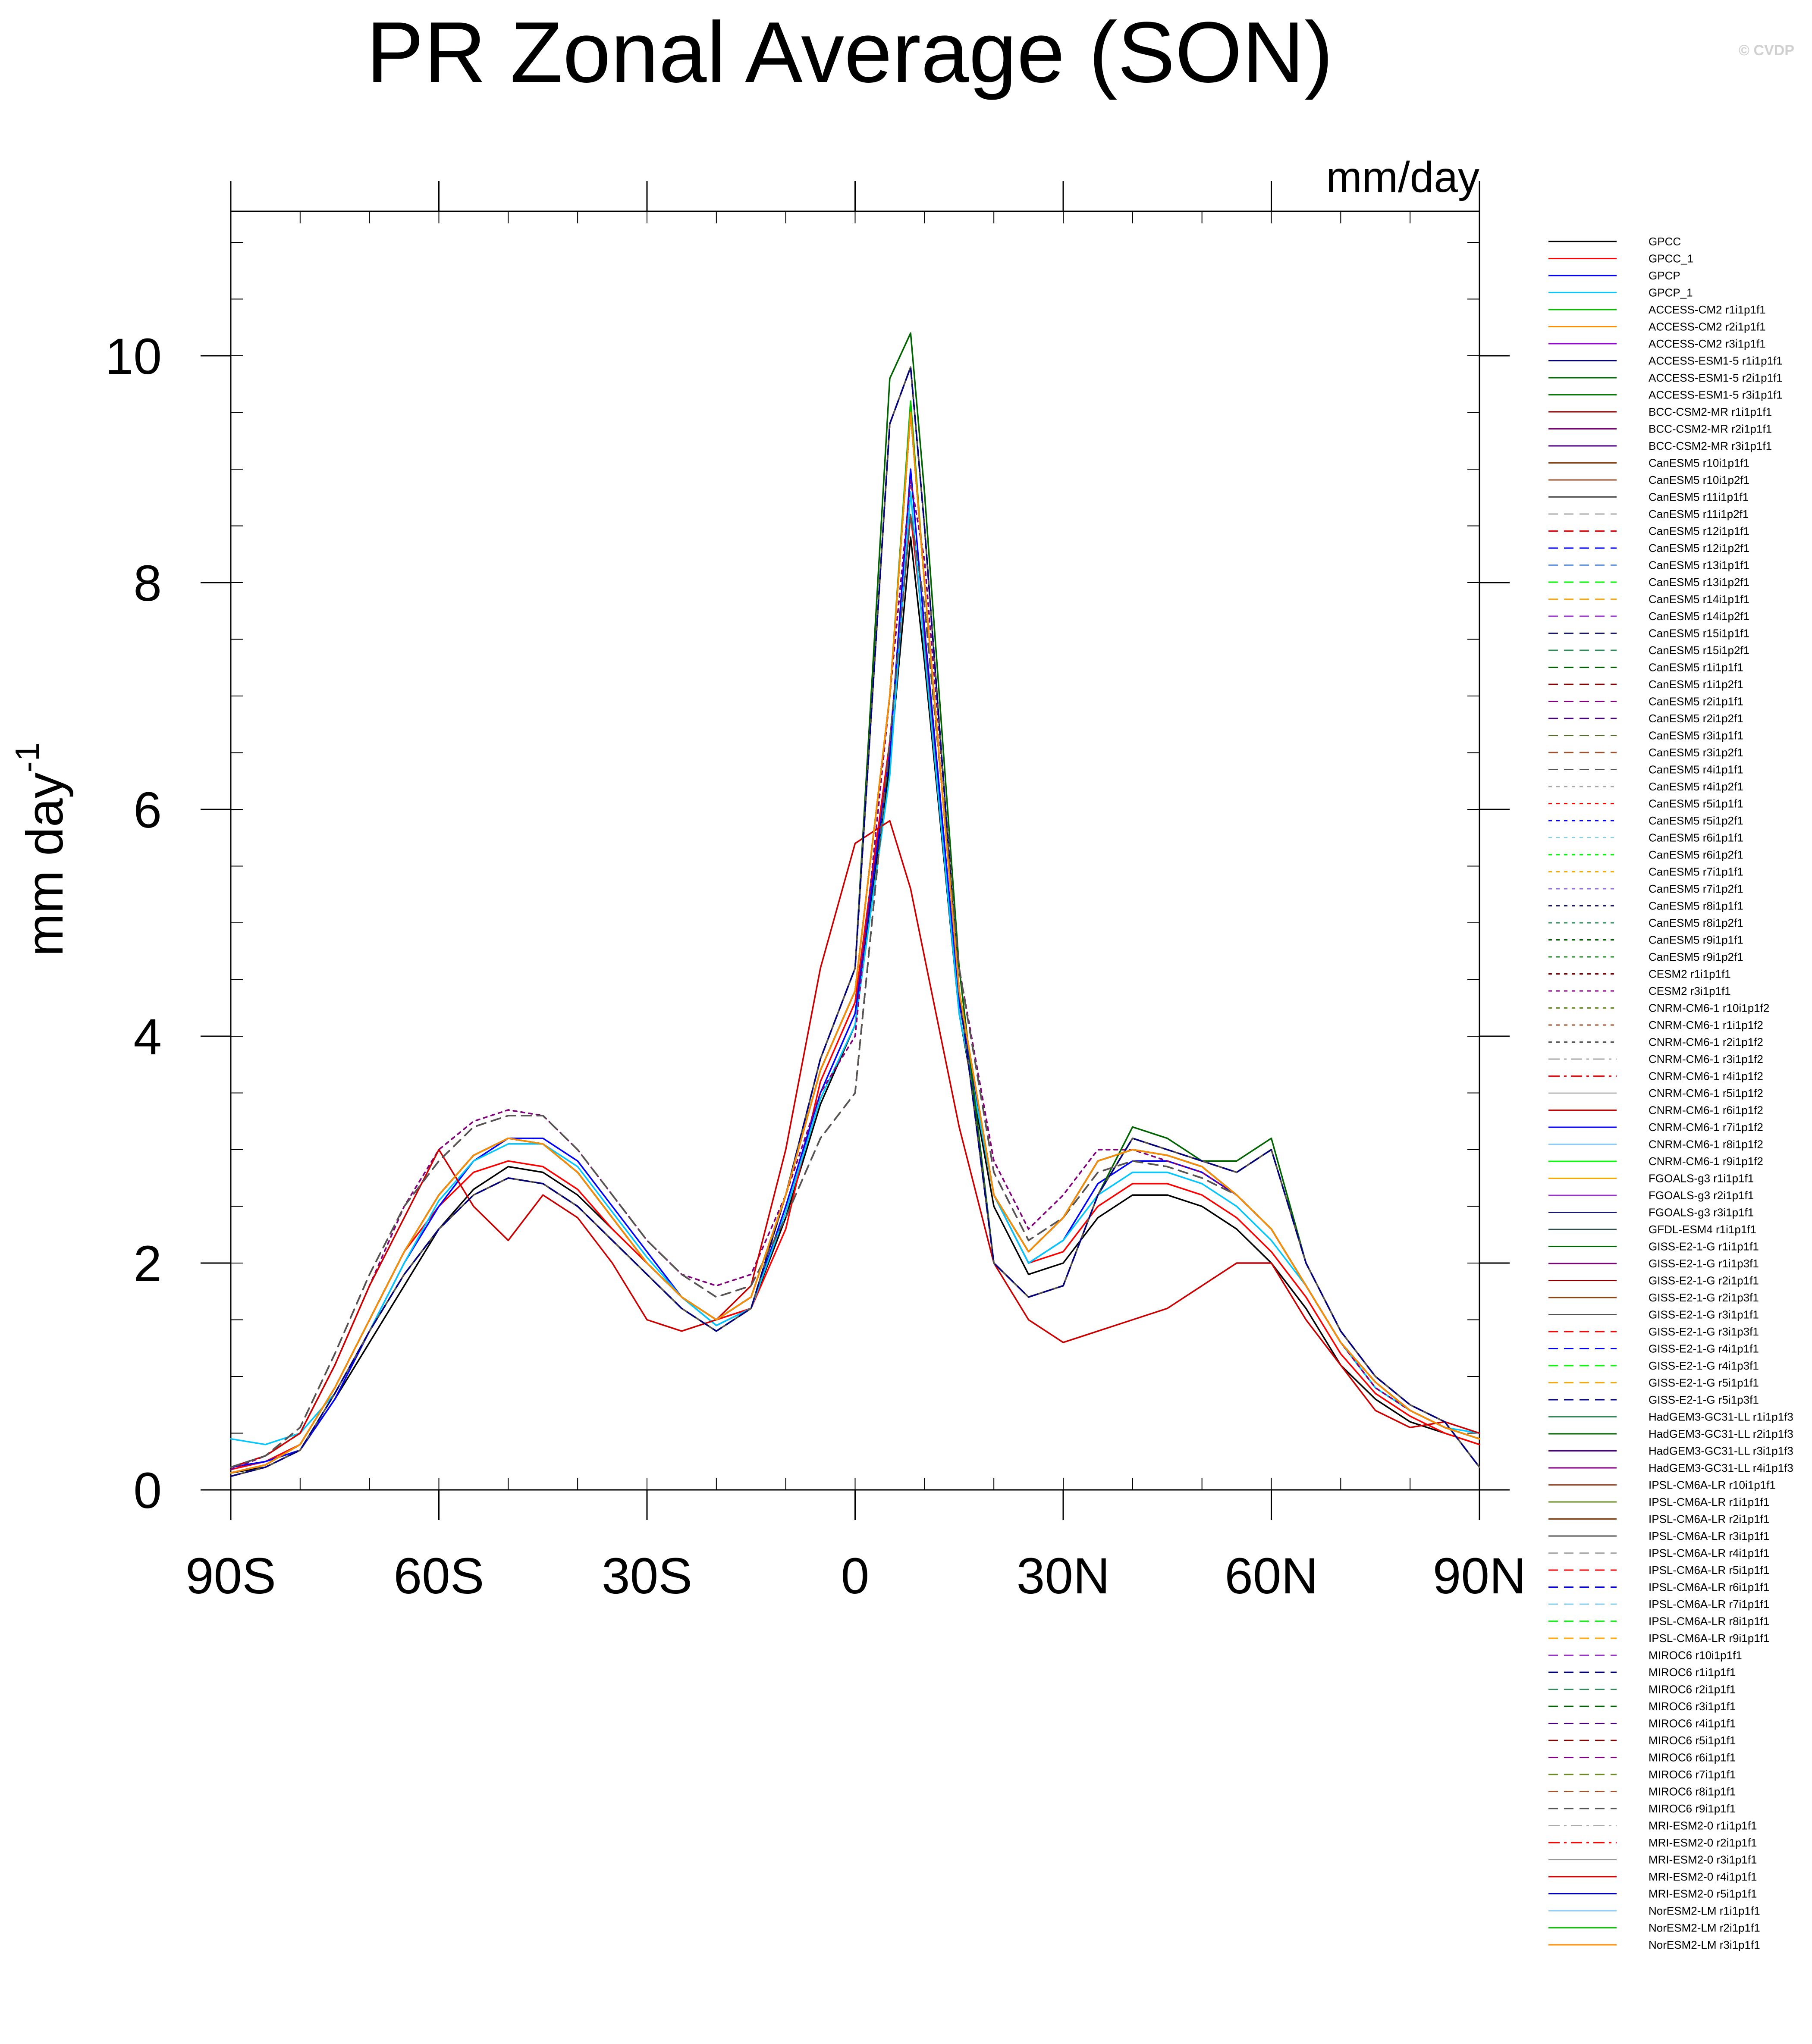 This screenshot has height=2044, width=1812. I want to click on legend-label: BCC-CSM2-MR r2i1p1f1, so click(1710, 429).